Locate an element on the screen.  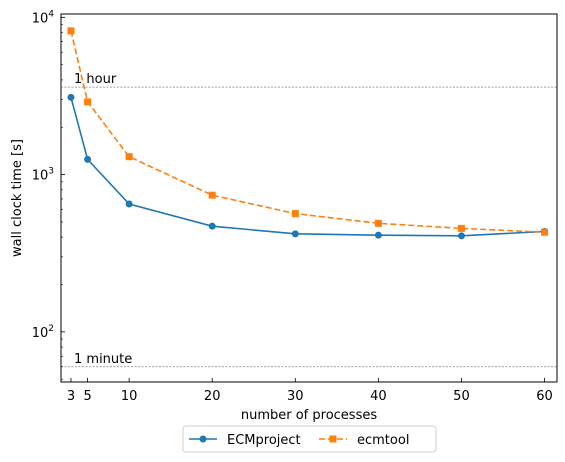
x-tick-label: 40 is located at coordinates (378, 396).